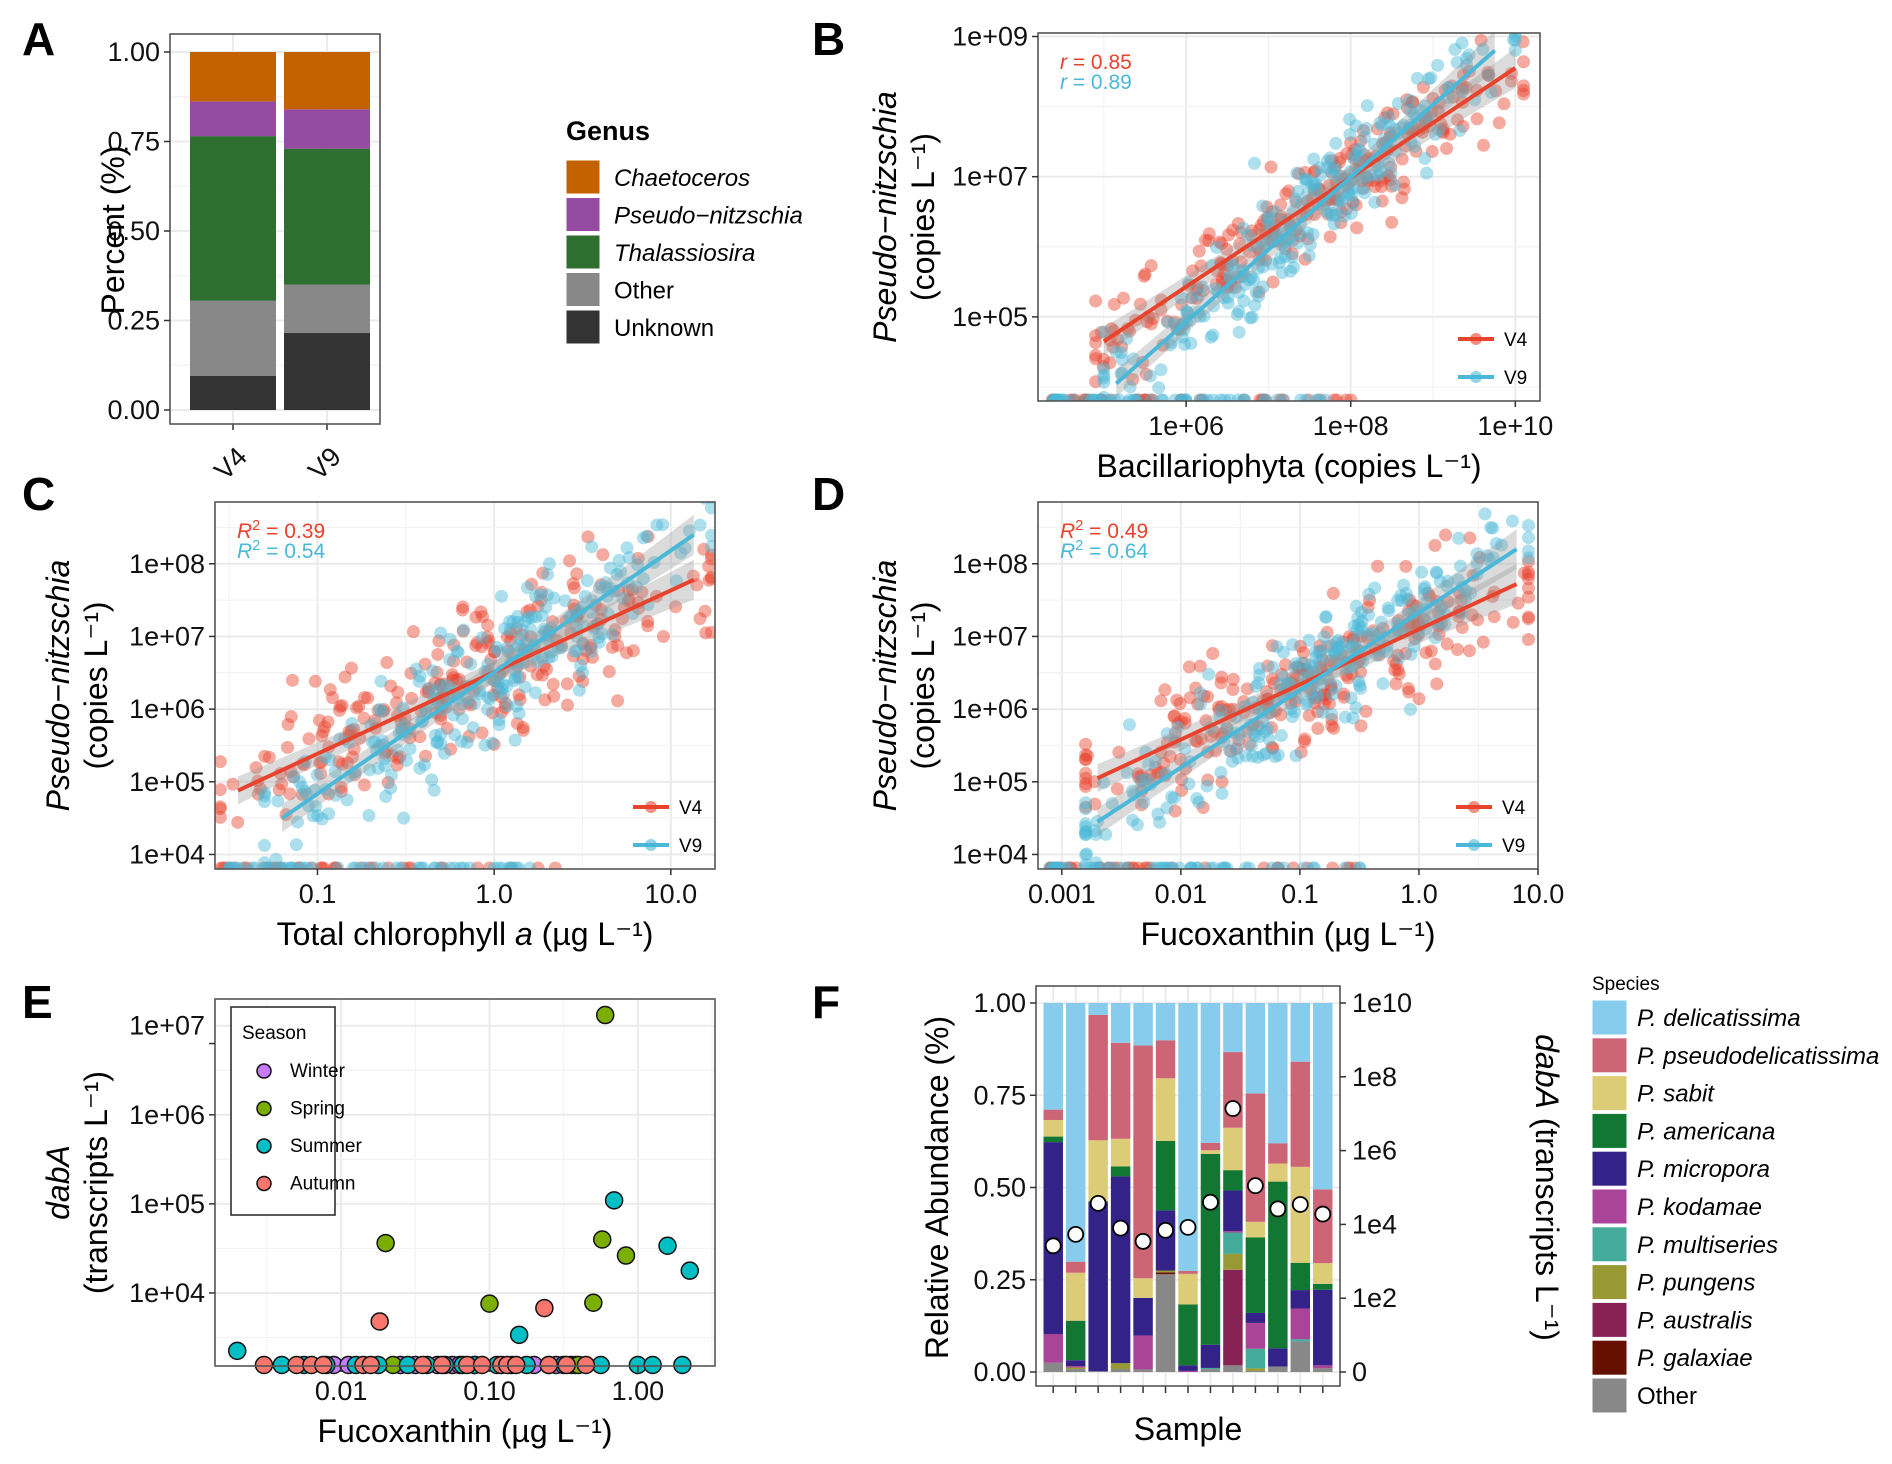  Describe the element at coordinates (96, 1182) in the screenshot. I see `y-axis-title-units: (transcripts L⁻¹)` at that location.